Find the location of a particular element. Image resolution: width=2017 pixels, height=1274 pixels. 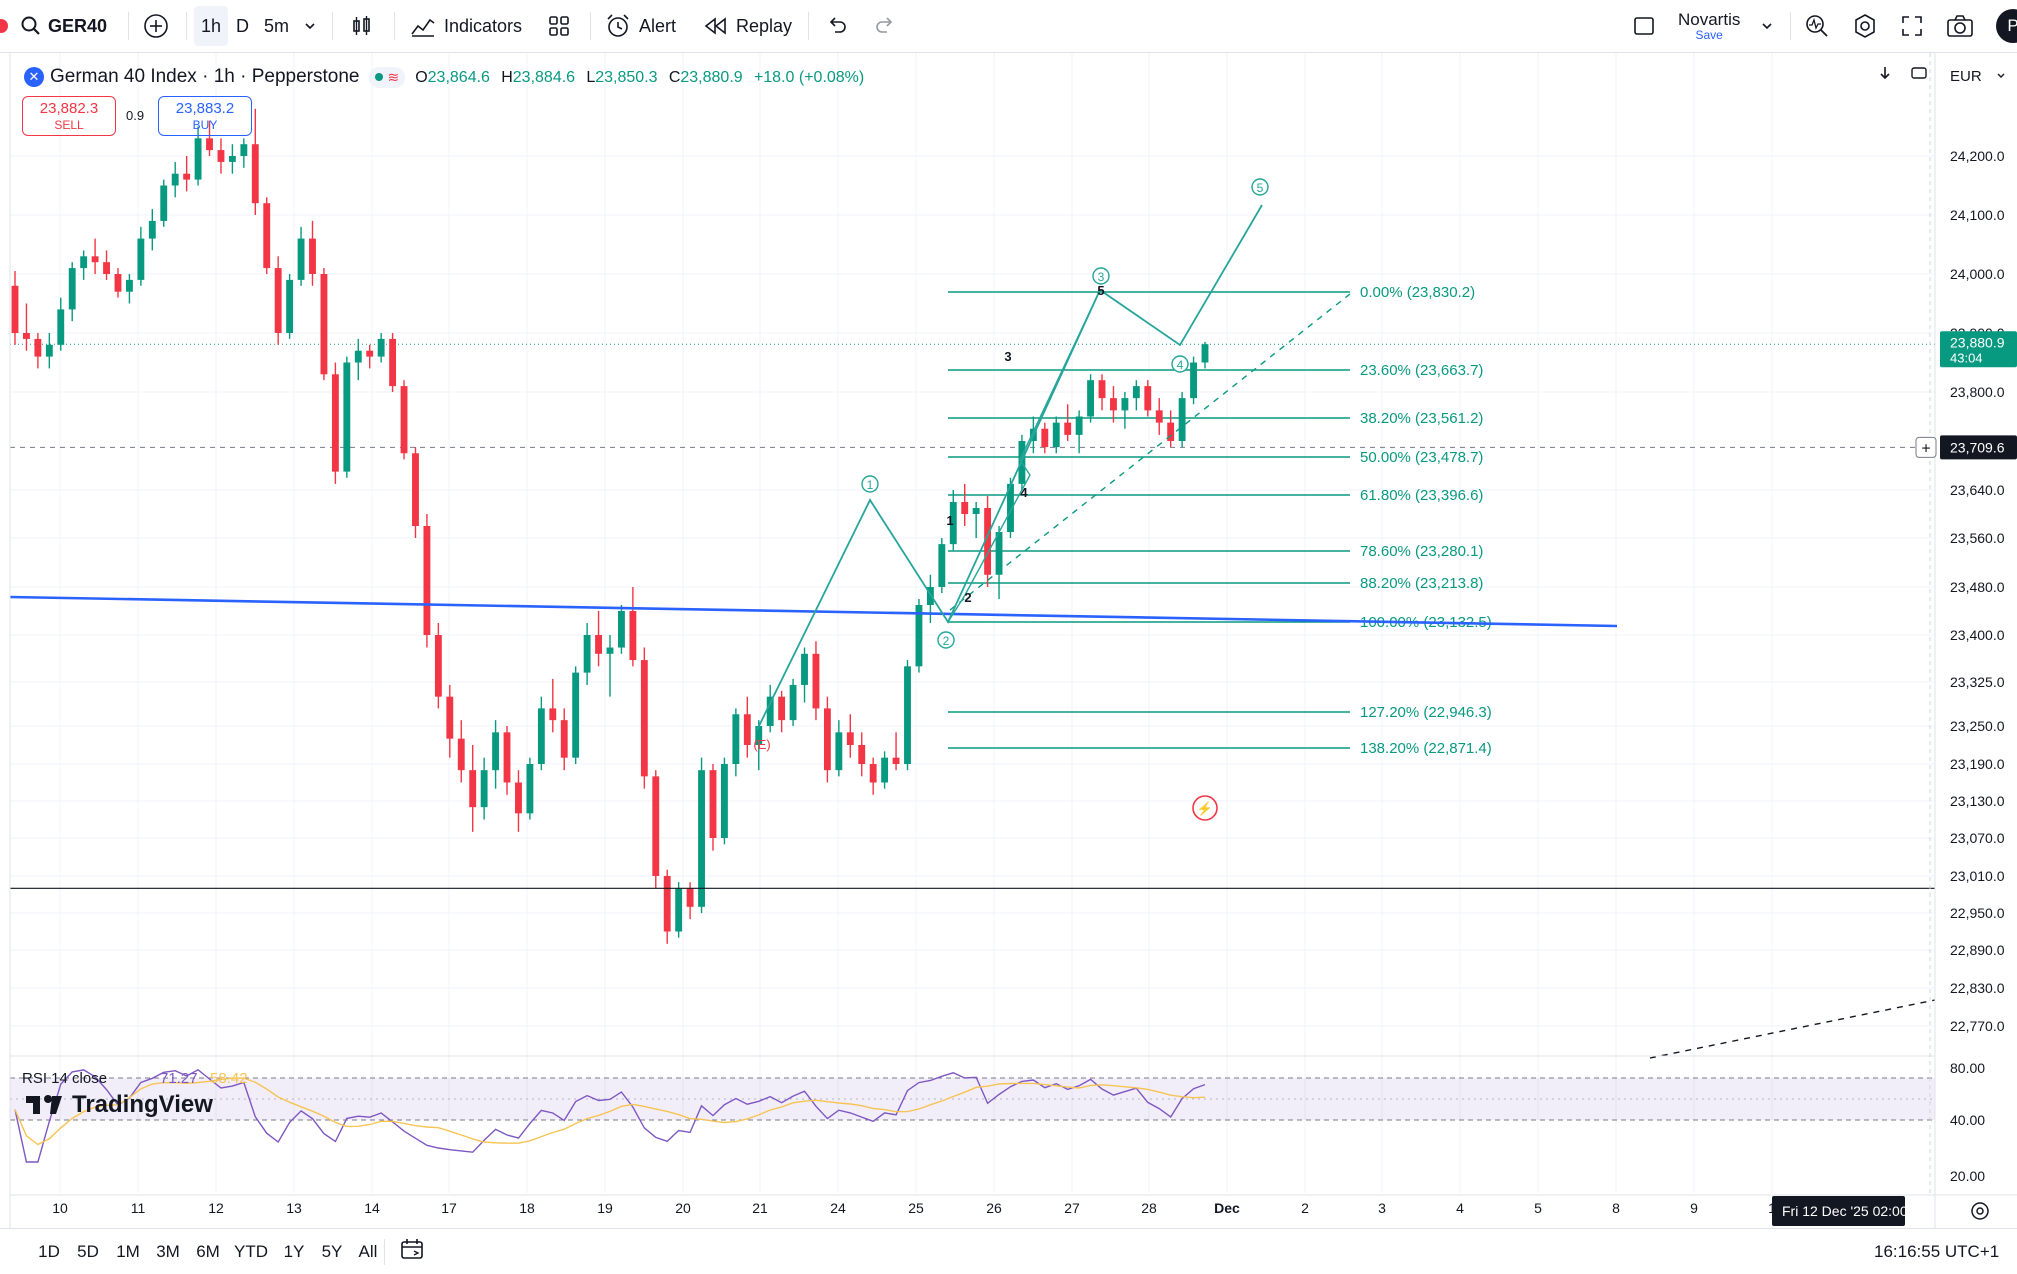

countdown-badge-text: 43:04 is located at coordinates (1966, 357).